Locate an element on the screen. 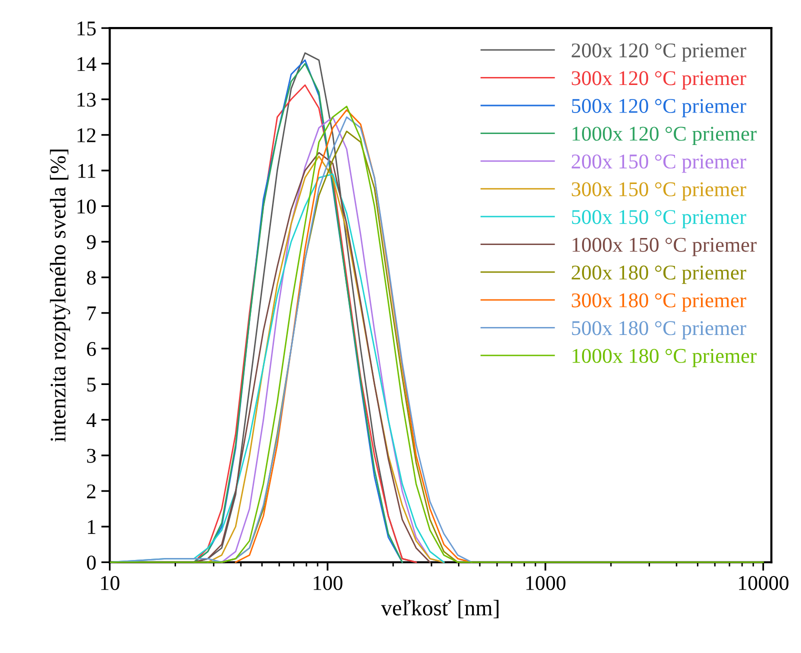 The image size is (801, 653). y-tick-label: 4 is located at coordinates (91, 420).